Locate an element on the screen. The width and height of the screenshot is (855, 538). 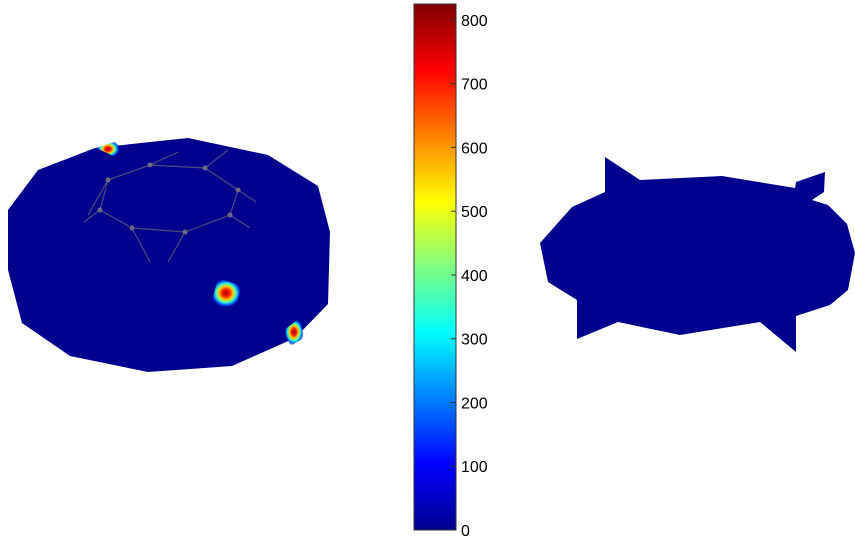
colorbar-tick-label: 700 is located at coordinates (474, 85).